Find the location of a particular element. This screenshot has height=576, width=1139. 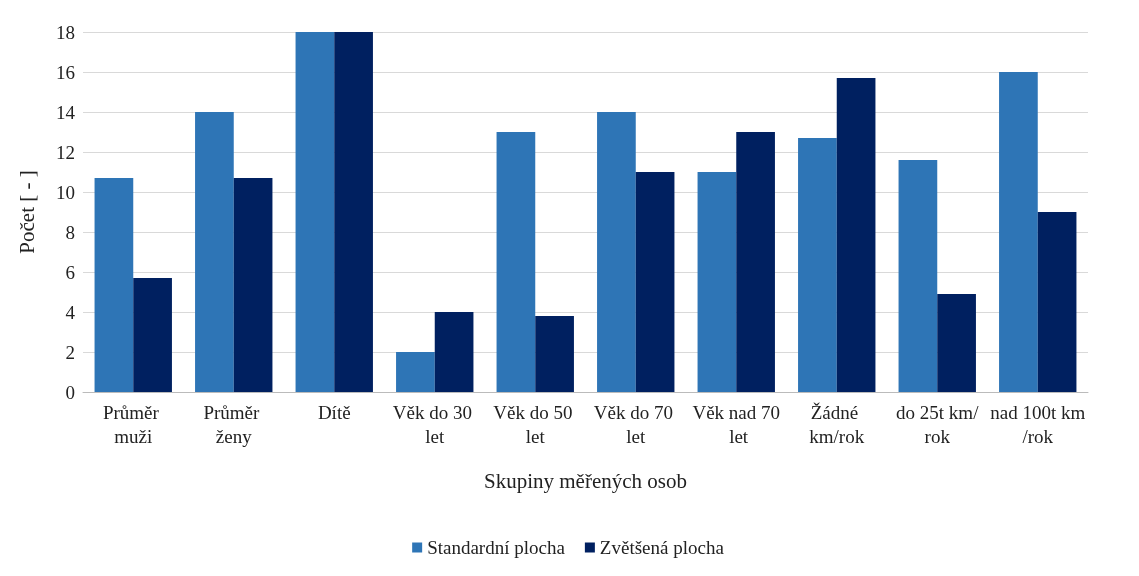

y-tick-label: 16 is located at coordinates (65, 72).